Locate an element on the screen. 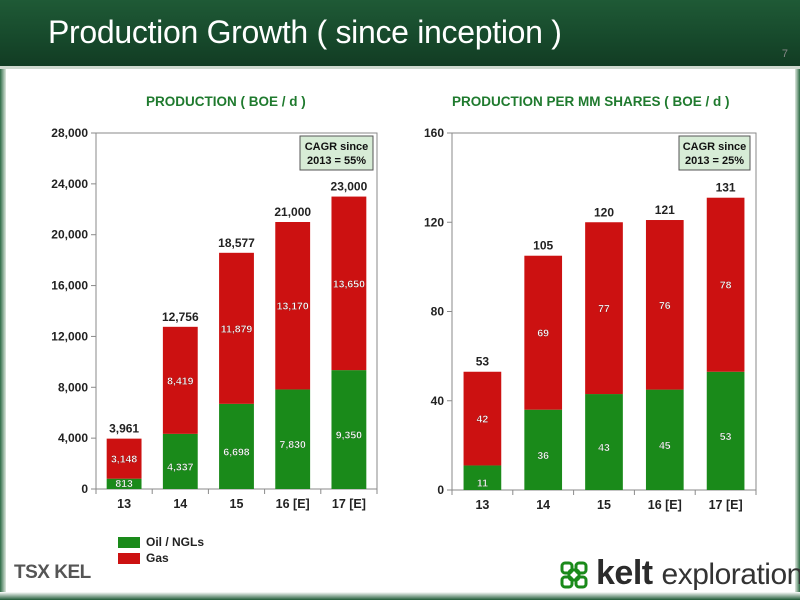 The image size is (800, 600). data-label-total: 121 is located at coordinates (665, 210).